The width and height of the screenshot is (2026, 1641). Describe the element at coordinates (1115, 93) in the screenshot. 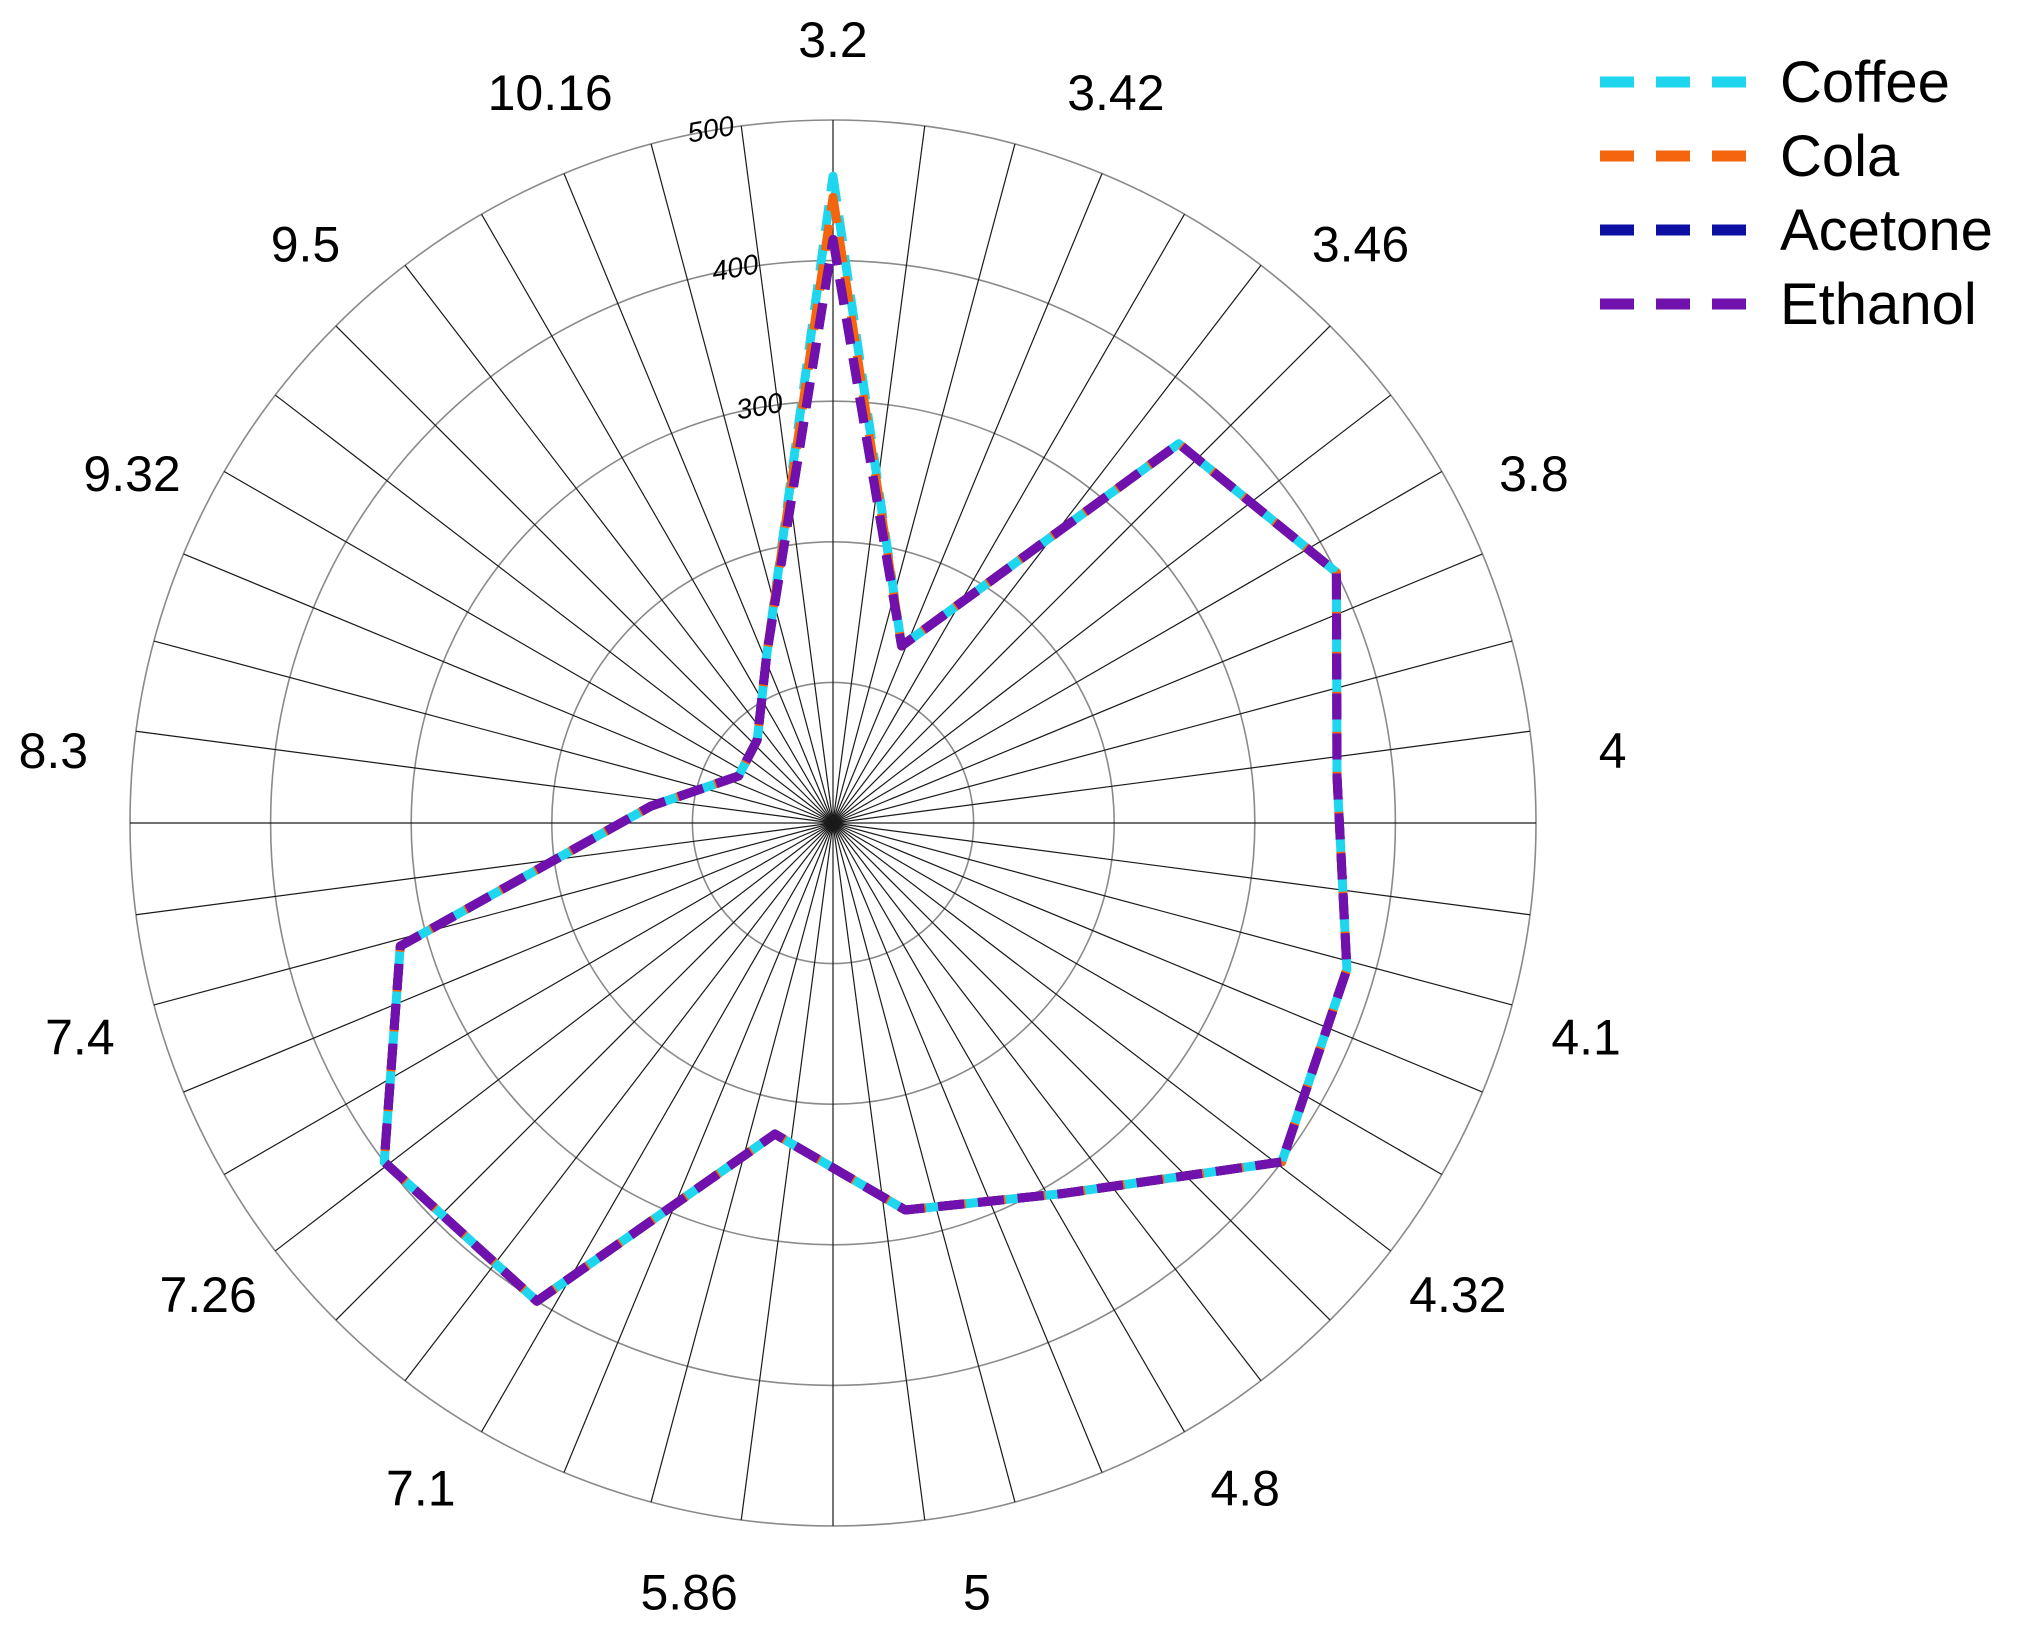

I see `category-label: 3.42` at that location.